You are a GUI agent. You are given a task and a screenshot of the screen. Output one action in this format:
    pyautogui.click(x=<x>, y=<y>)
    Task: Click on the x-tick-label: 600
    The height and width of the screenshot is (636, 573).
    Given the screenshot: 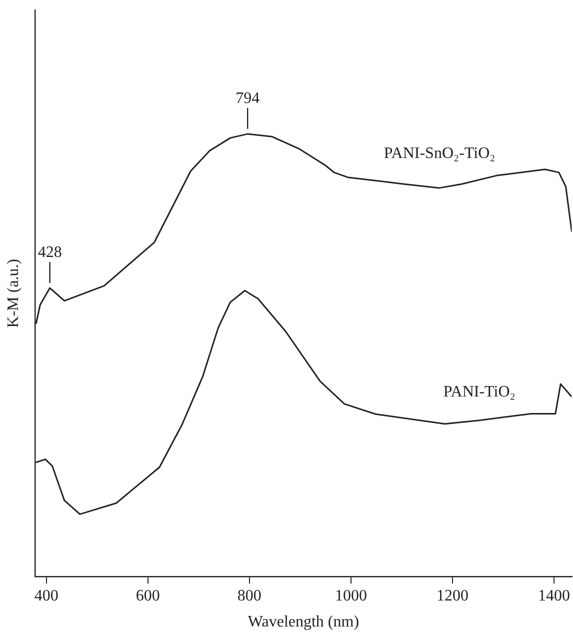 What is the action you would take?
    pyautogui.click(x=148, y=595)
    